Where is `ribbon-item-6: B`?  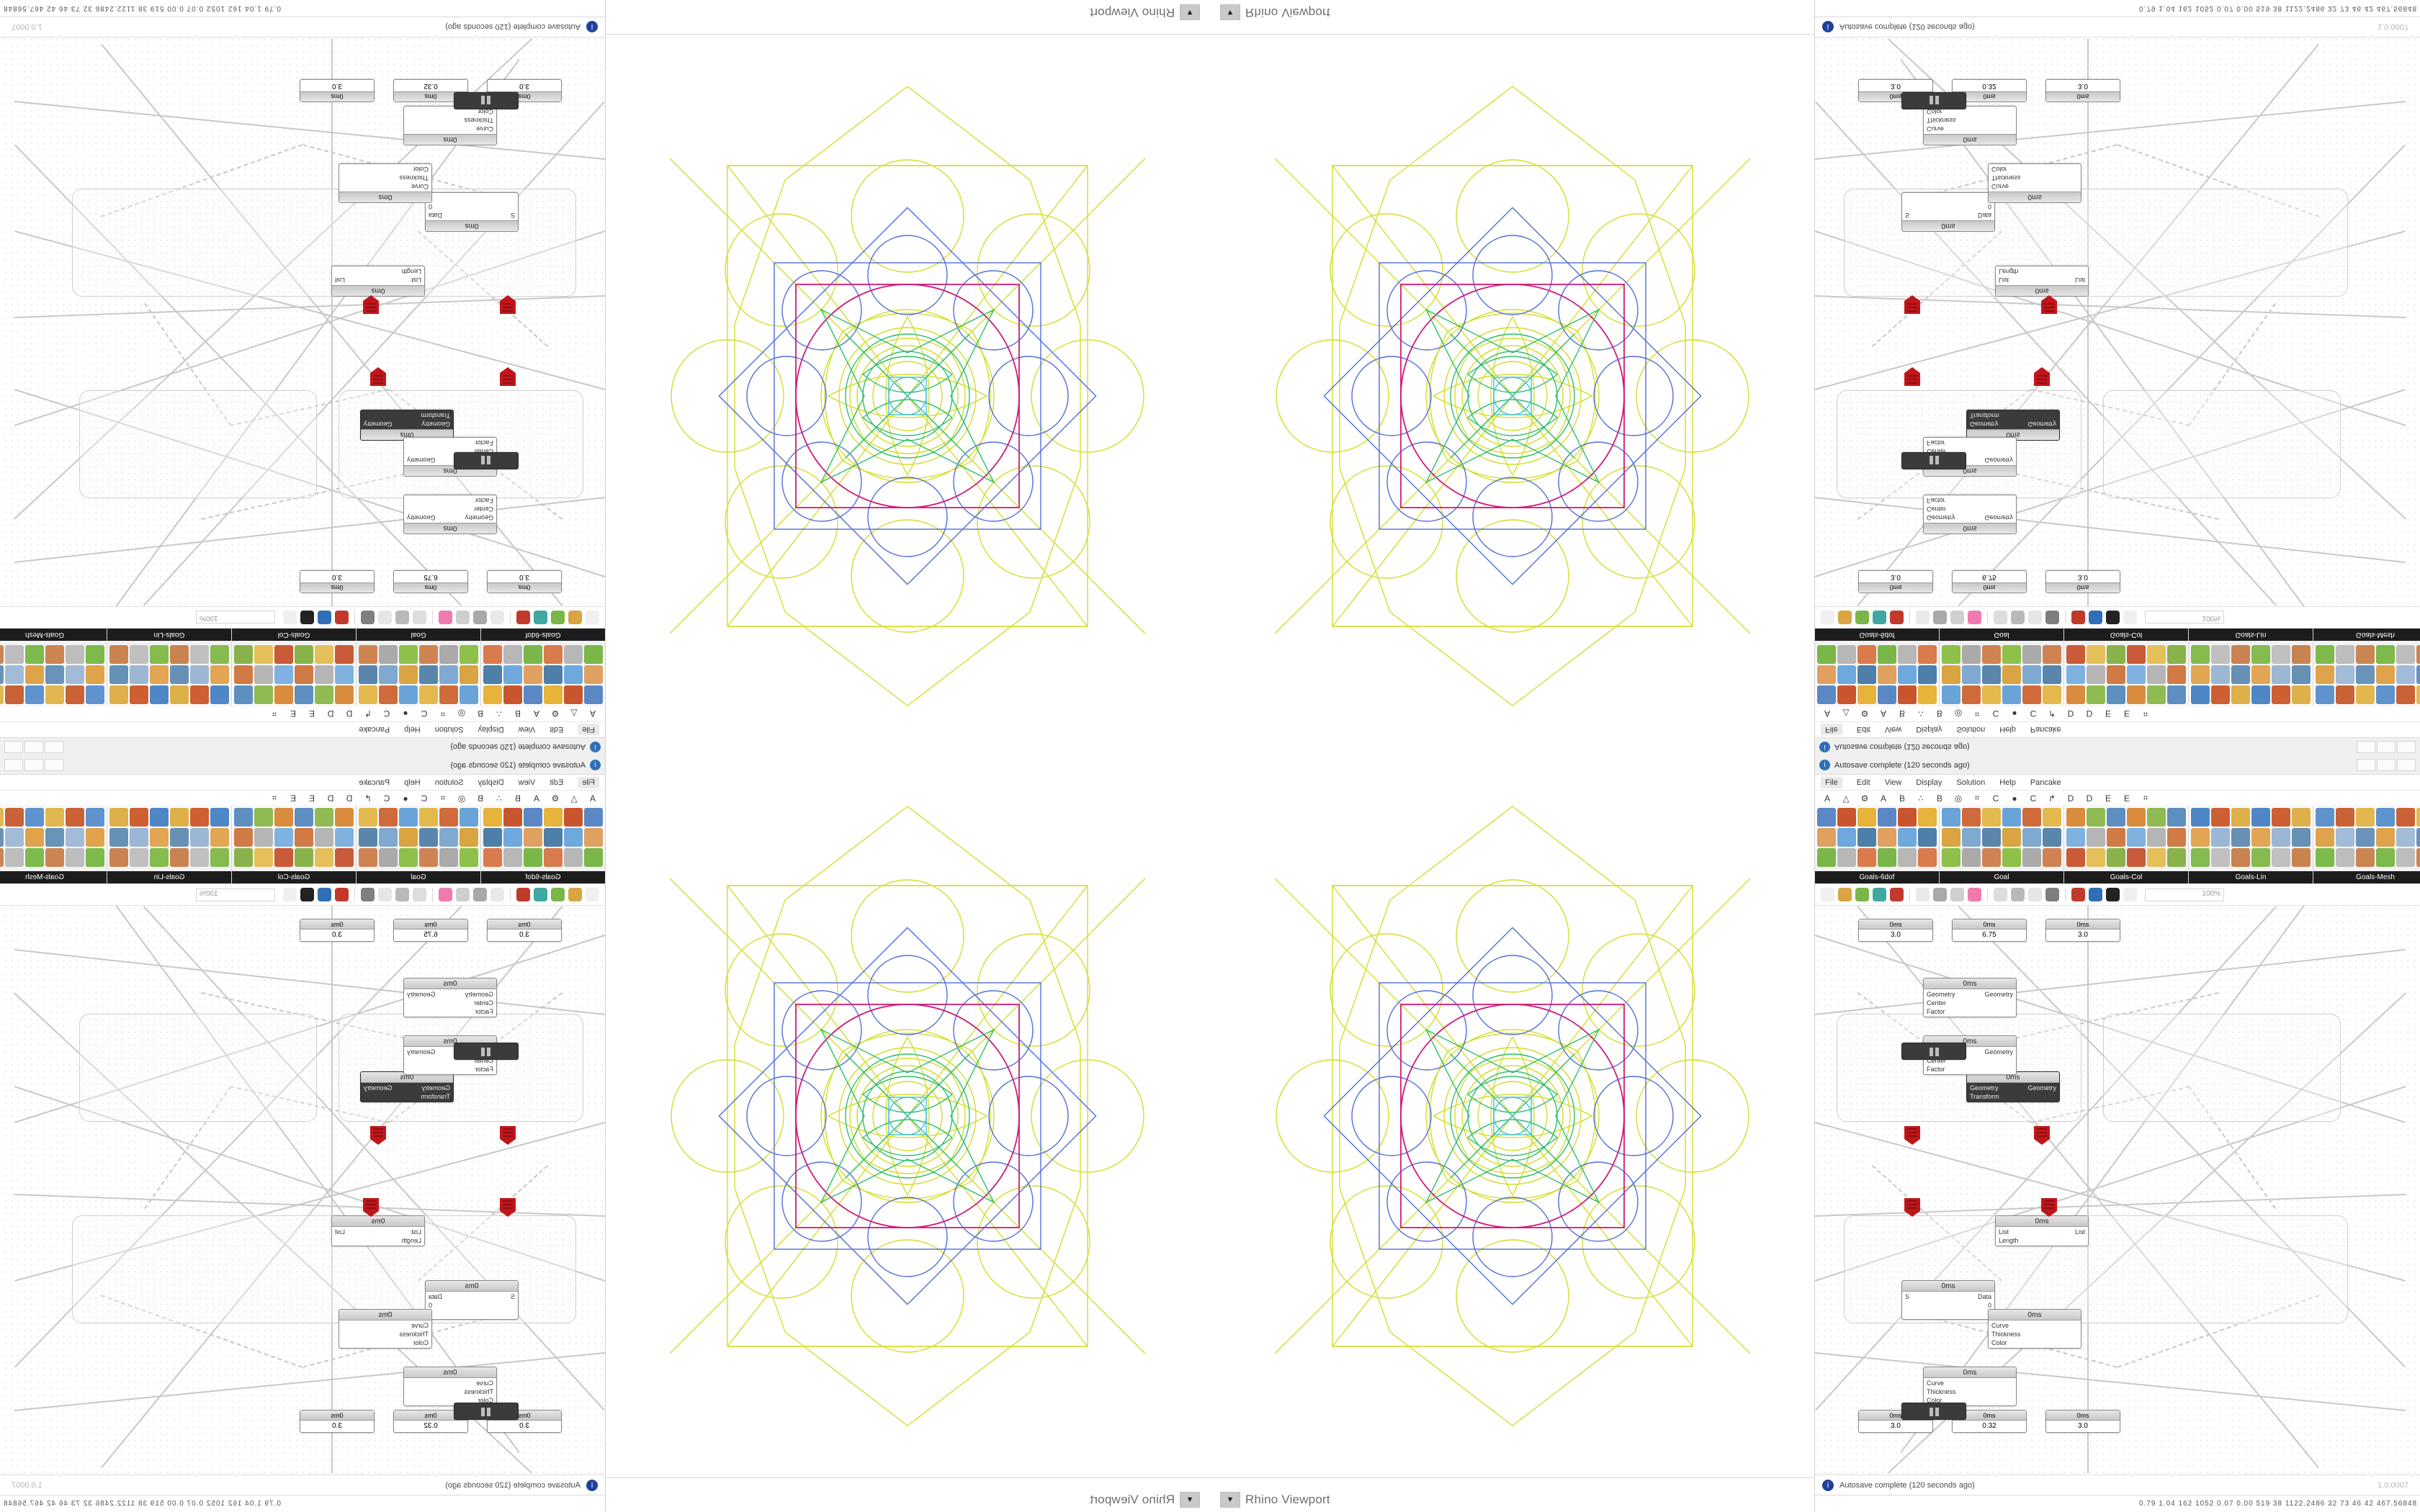 ribbon-item-6: B is located at coordinates (1939, 798).